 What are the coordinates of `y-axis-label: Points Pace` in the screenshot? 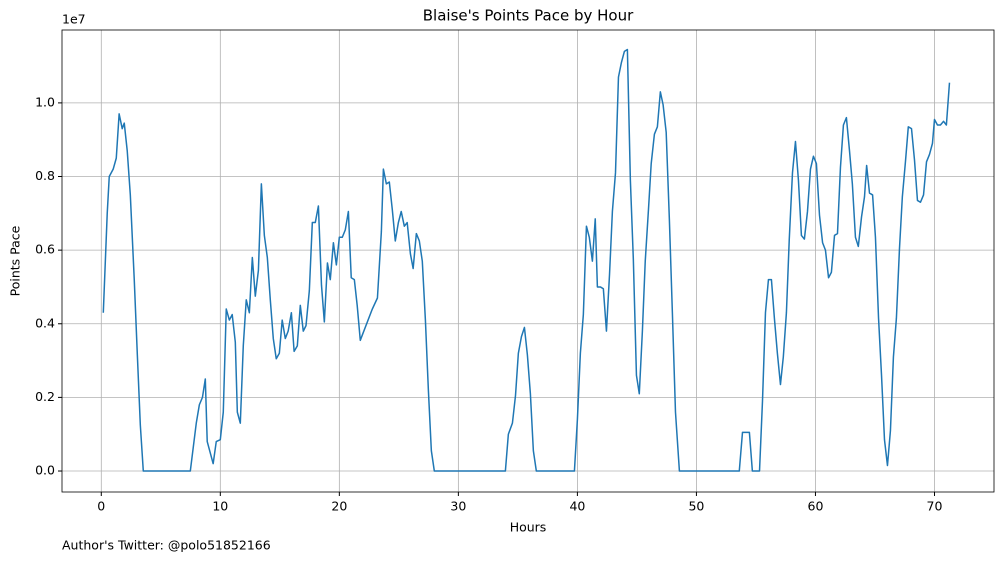 It's located at (15, 260).